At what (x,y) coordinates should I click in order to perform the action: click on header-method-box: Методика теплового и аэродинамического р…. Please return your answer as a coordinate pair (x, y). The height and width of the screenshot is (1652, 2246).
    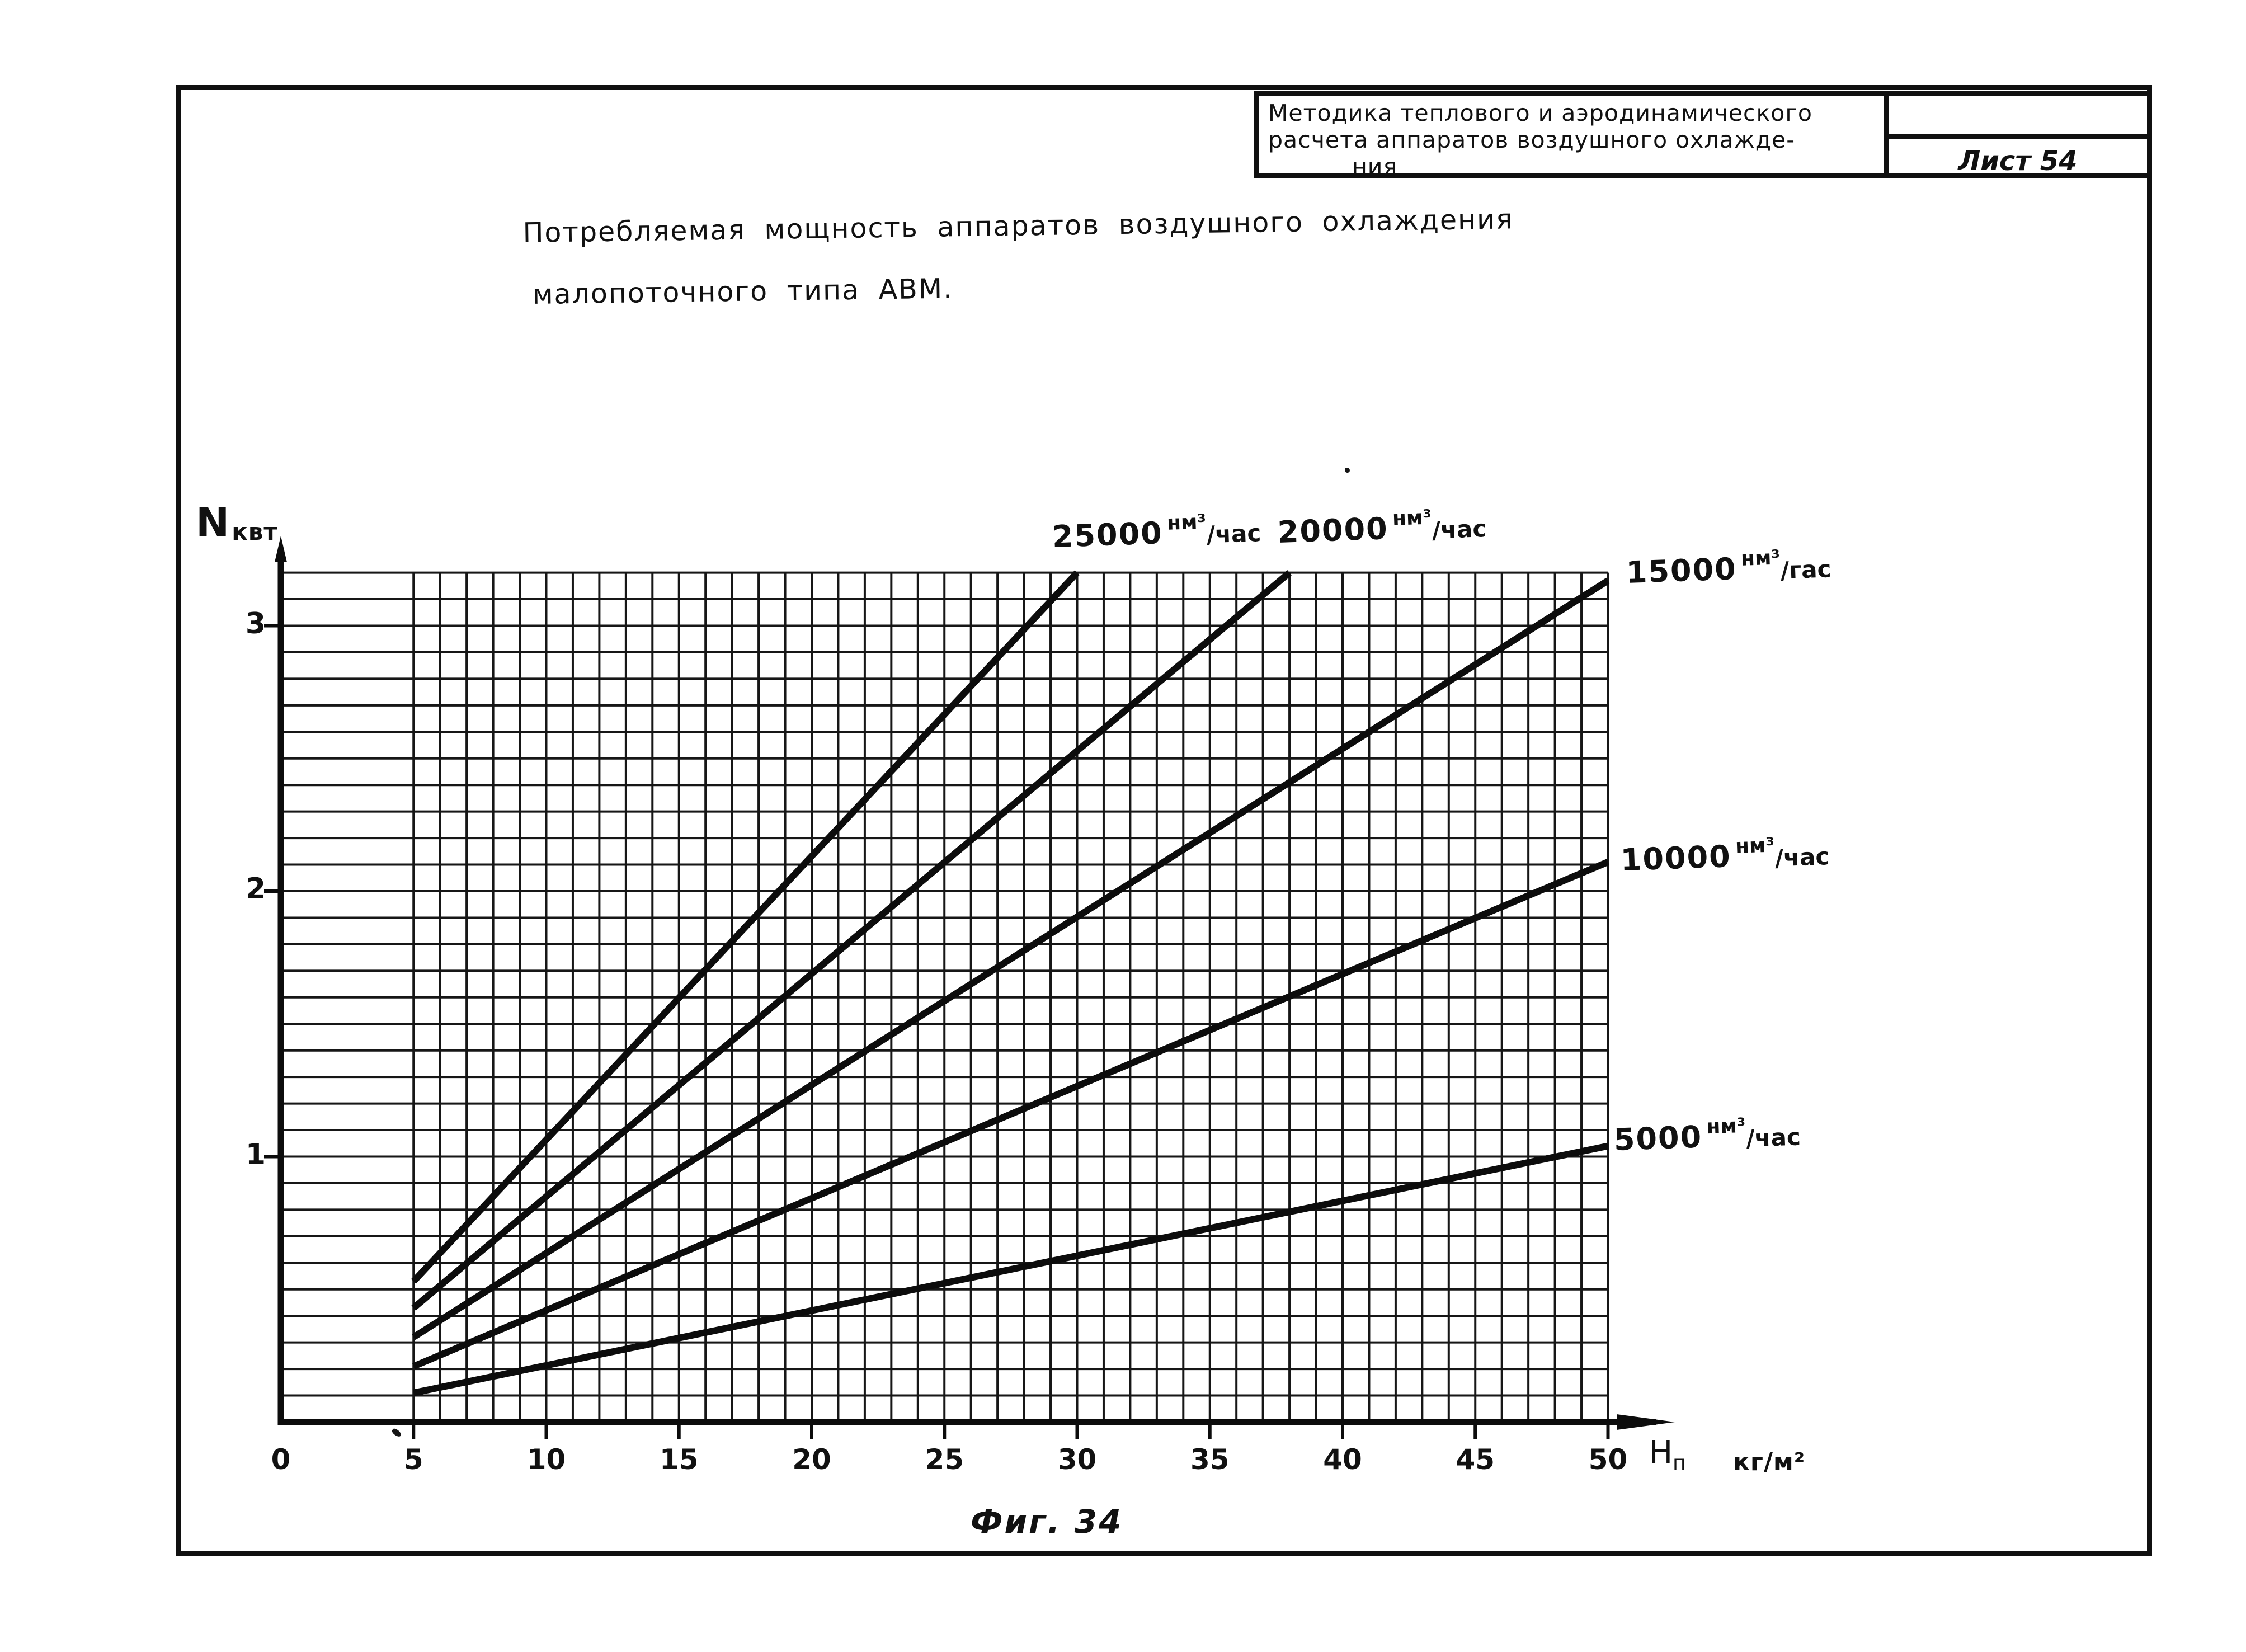
    Looking at the image, I should click on (1571, 136).